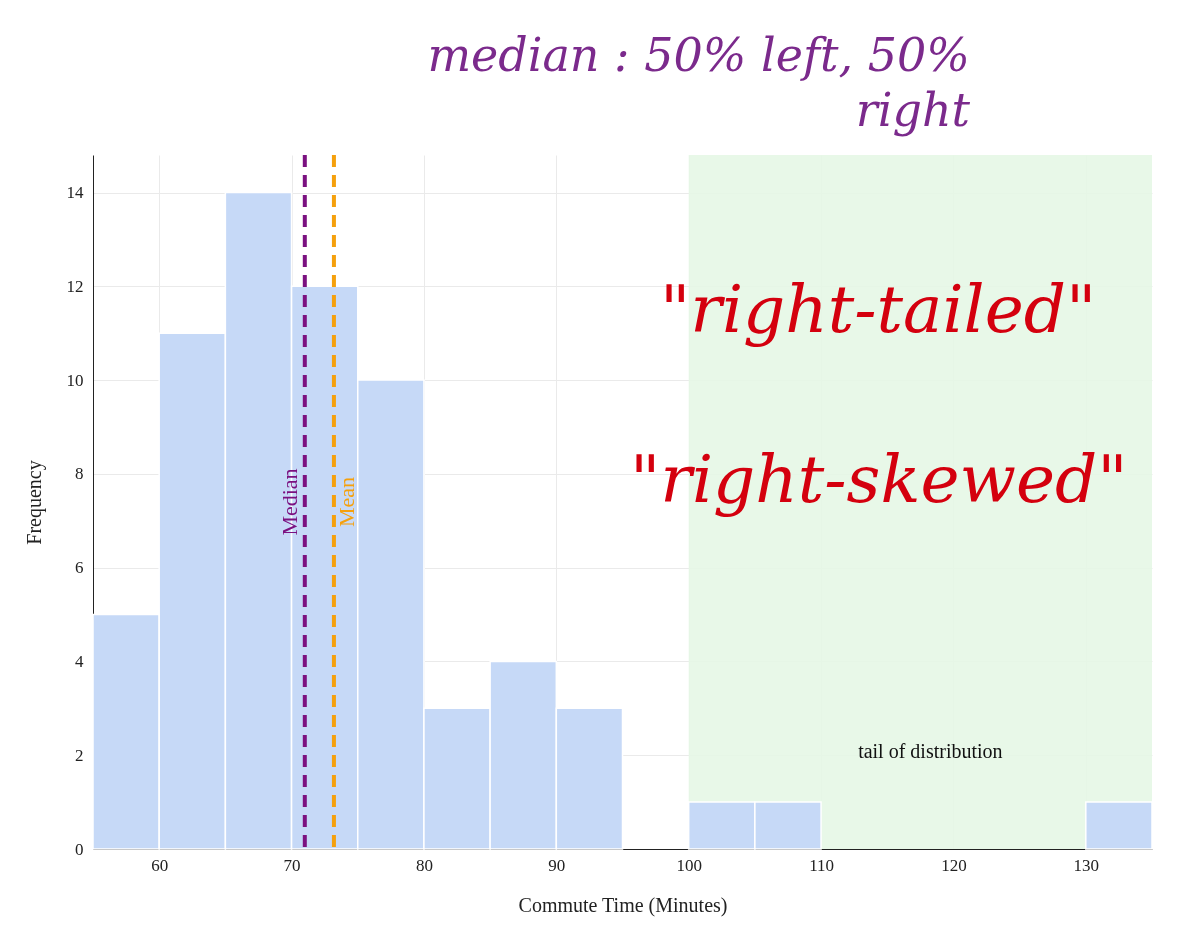 The image size is (1198, 934). What do you see at coordinates (34, 502) in the screenshot?
I see `y-axis-title: Frequency` at bounding box center [34, 502].